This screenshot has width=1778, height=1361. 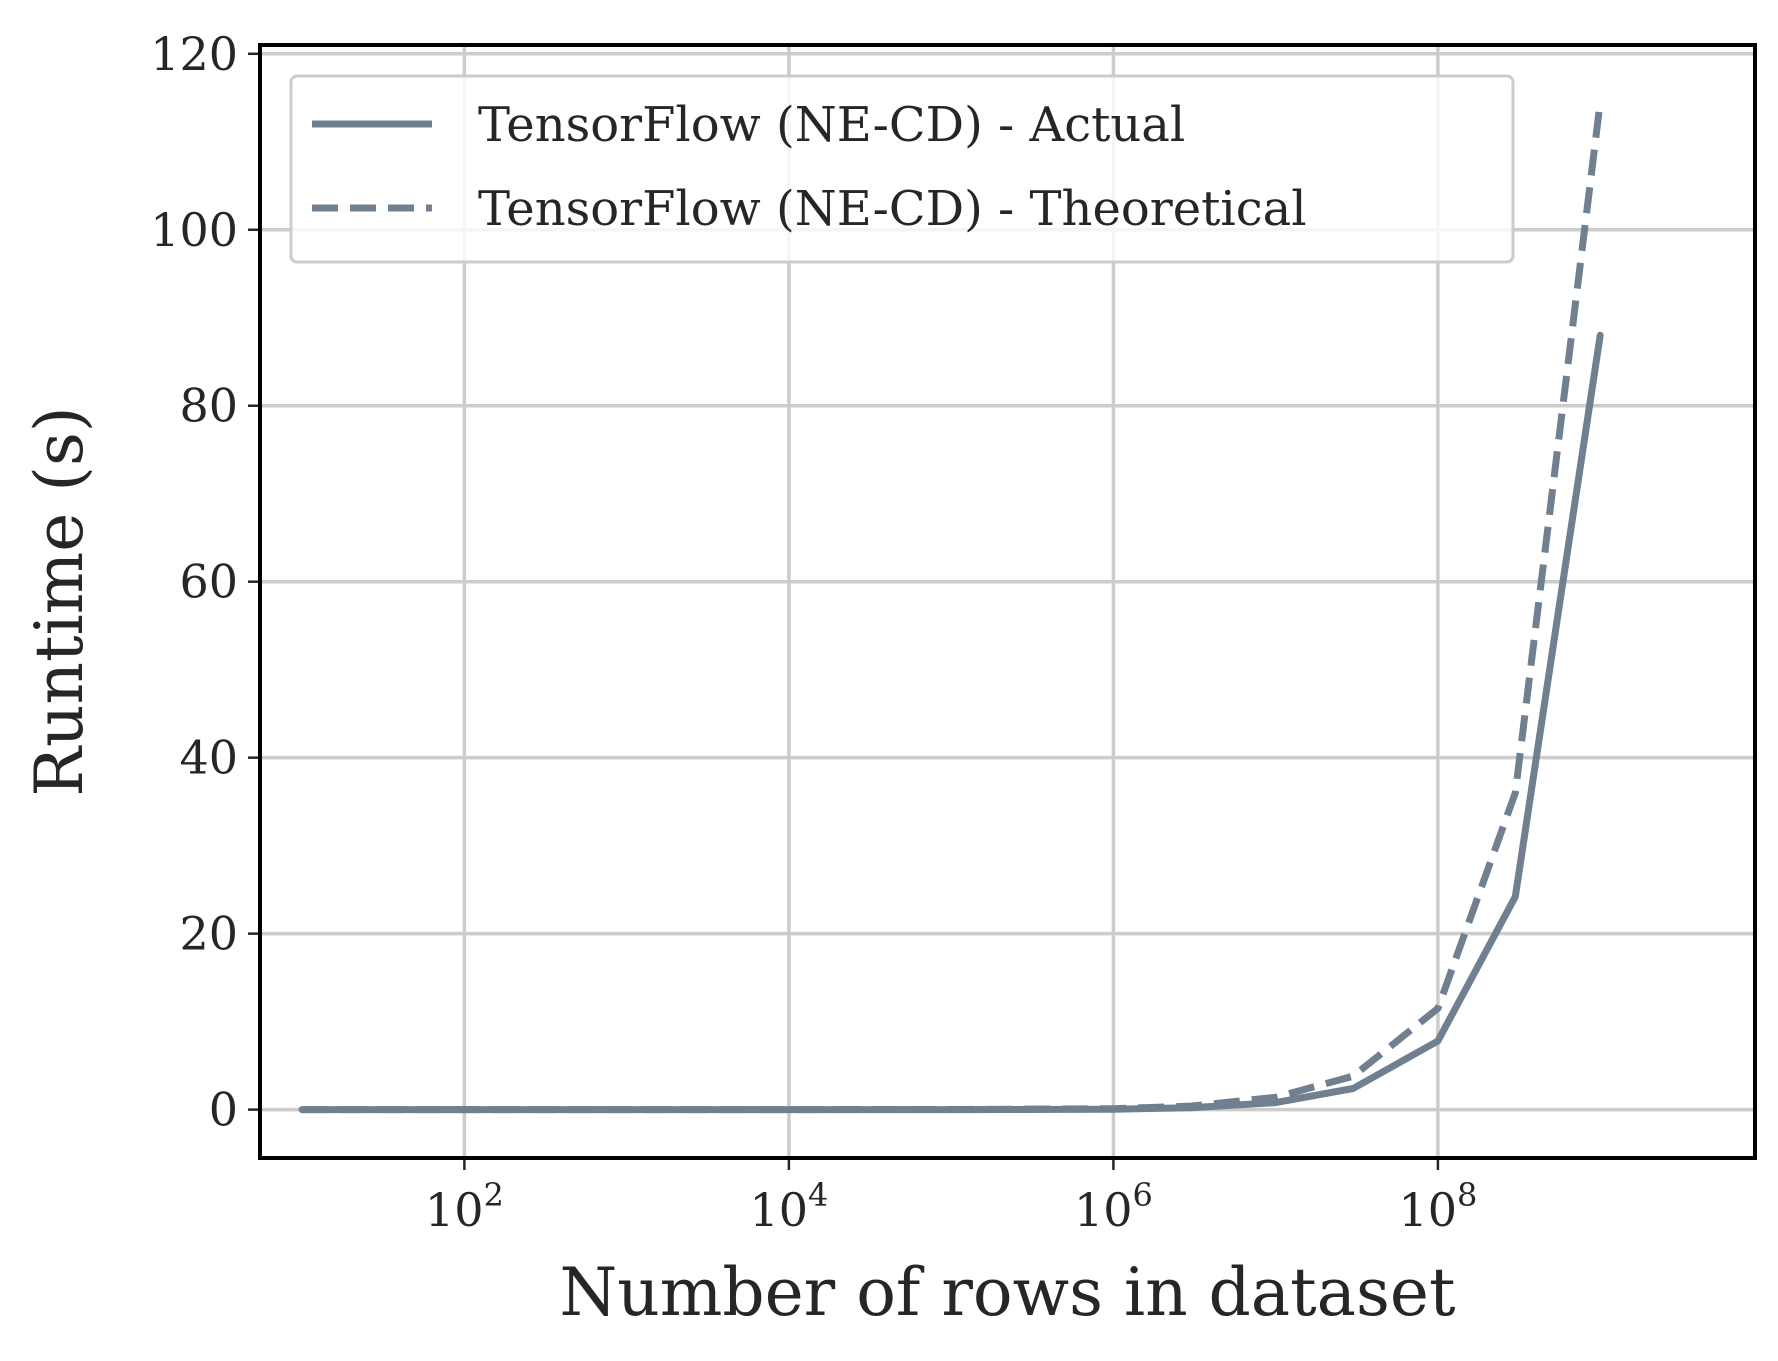 What do you see at coordinates (208, 758) in the screenshot?
I see `y-tick-label: 40` at bounding box center [208, 758].